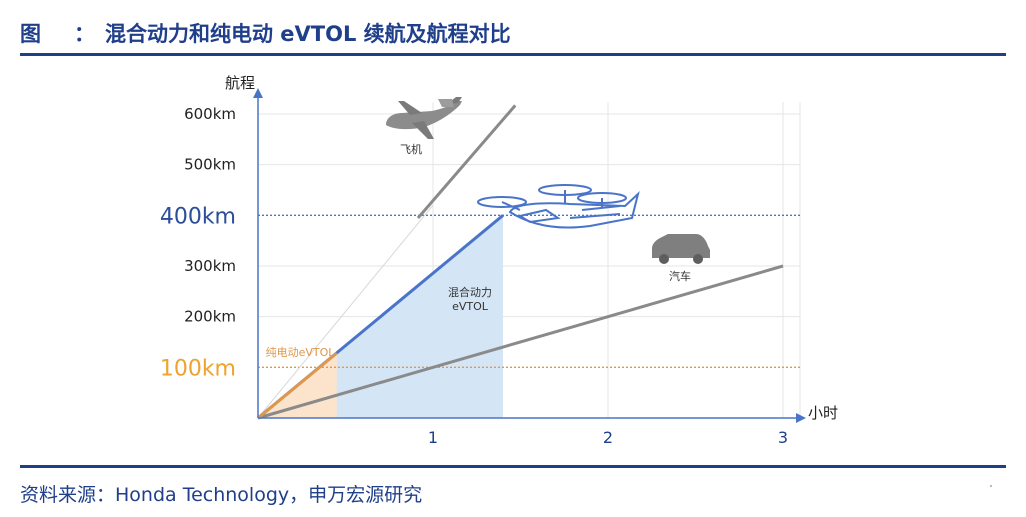 This screenshot has width=1026, height=517. I want to click on series-electric-line, so click(297, 385).